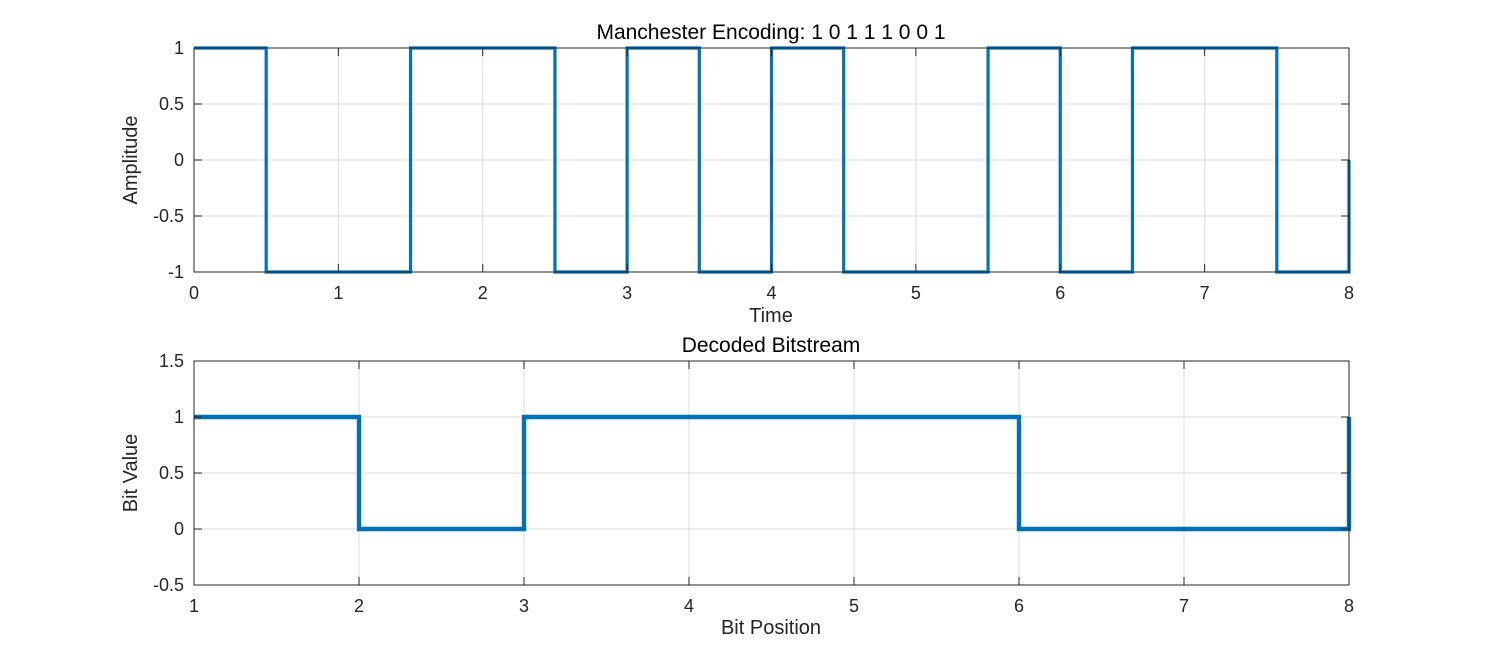 This screenshot has width=1489, height=656. Describe the element at coordinates (194, 293) in the screenshot. I see `encoding-x-tick-label: 0` at that location.